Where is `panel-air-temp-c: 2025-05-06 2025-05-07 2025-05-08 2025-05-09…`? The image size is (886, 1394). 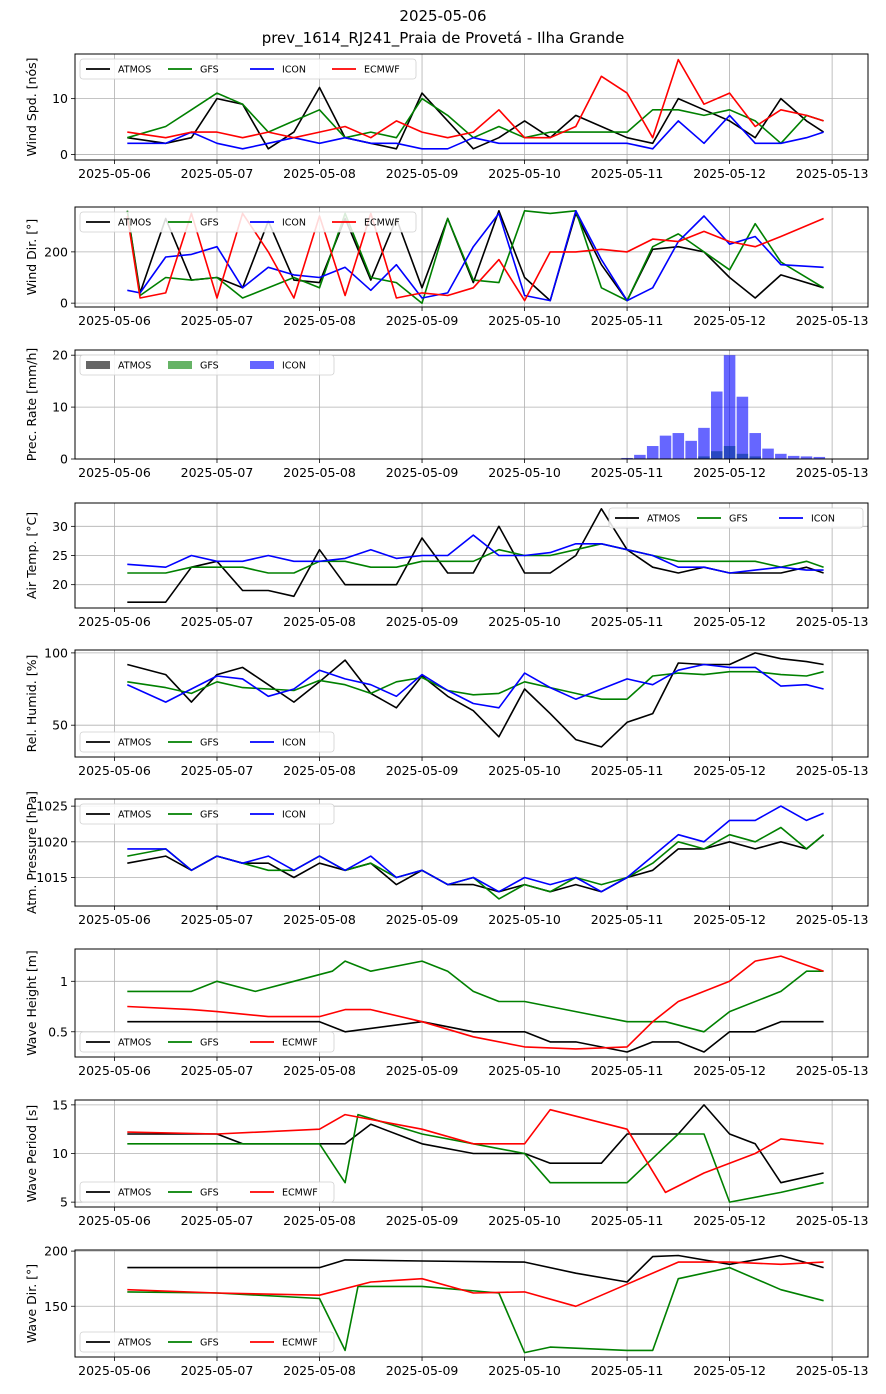 panel-air-temp-c: 2025-05-06 2025-05-07 2025-05-08 2025-05-09… is located at coordinates (446, 565).